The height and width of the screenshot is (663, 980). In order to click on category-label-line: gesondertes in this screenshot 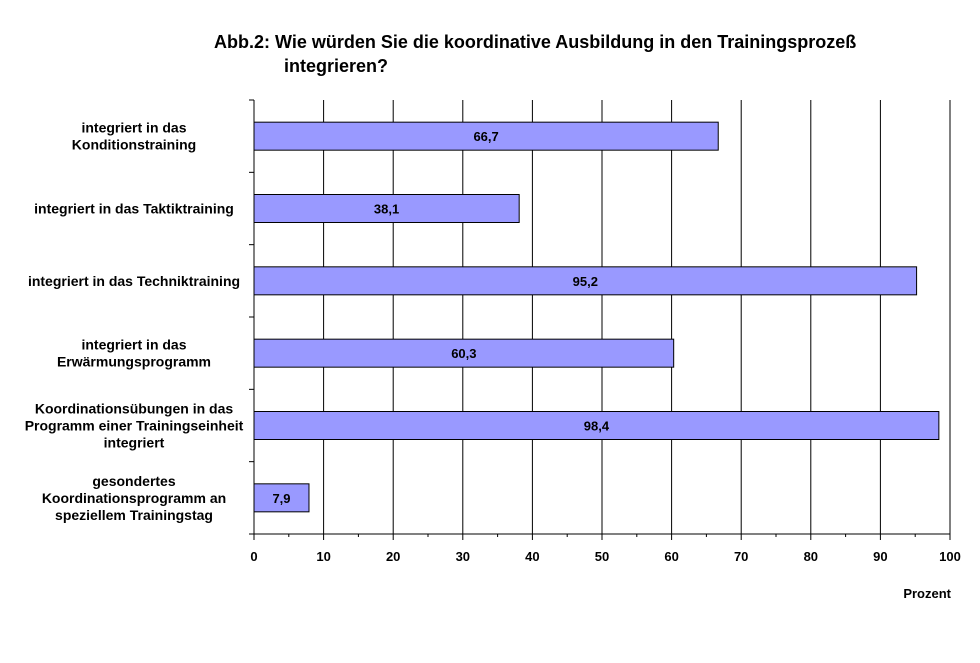, I will do `click(133, 481)`.